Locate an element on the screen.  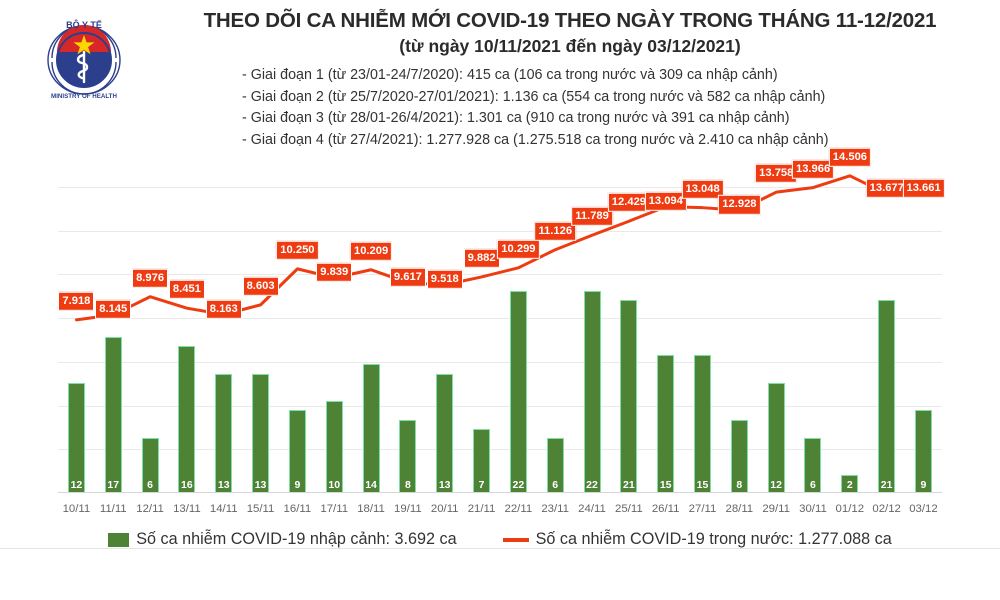
bar-value-label: 12 is located at coordinates (76, 484).